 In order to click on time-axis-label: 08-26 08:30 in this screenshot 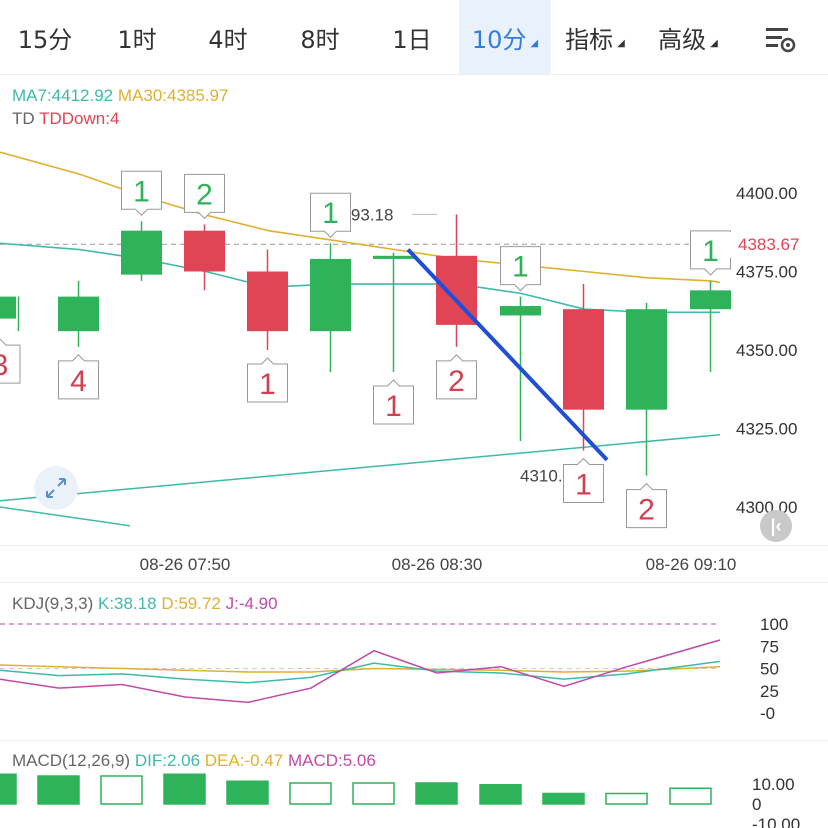, I will do `click(437, 564)`.